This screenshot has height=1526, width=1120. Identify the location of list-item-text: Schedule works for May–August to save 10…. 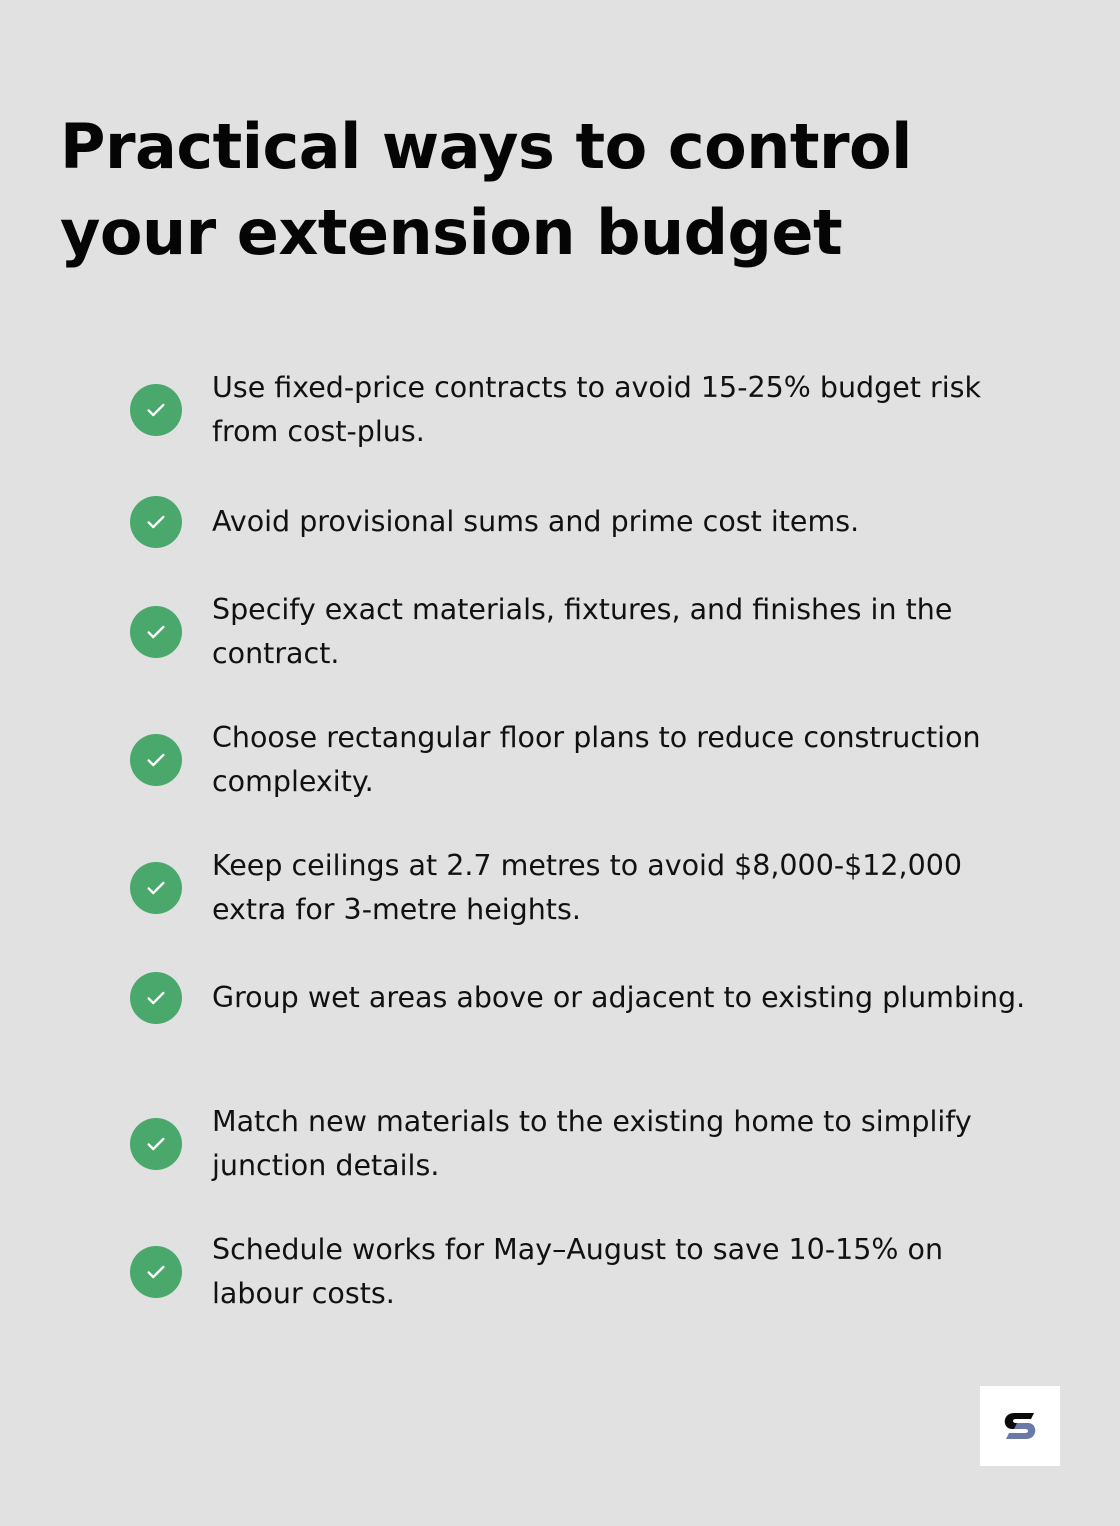
(578, 1271).